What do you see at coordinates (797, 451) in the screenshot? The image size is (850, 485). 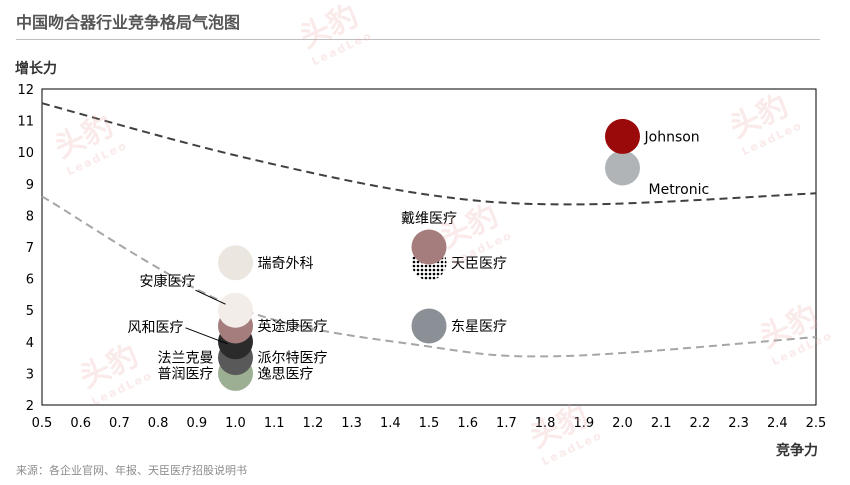 I see `x-axis-label: 竞争力` at bounding box center [797, 451].